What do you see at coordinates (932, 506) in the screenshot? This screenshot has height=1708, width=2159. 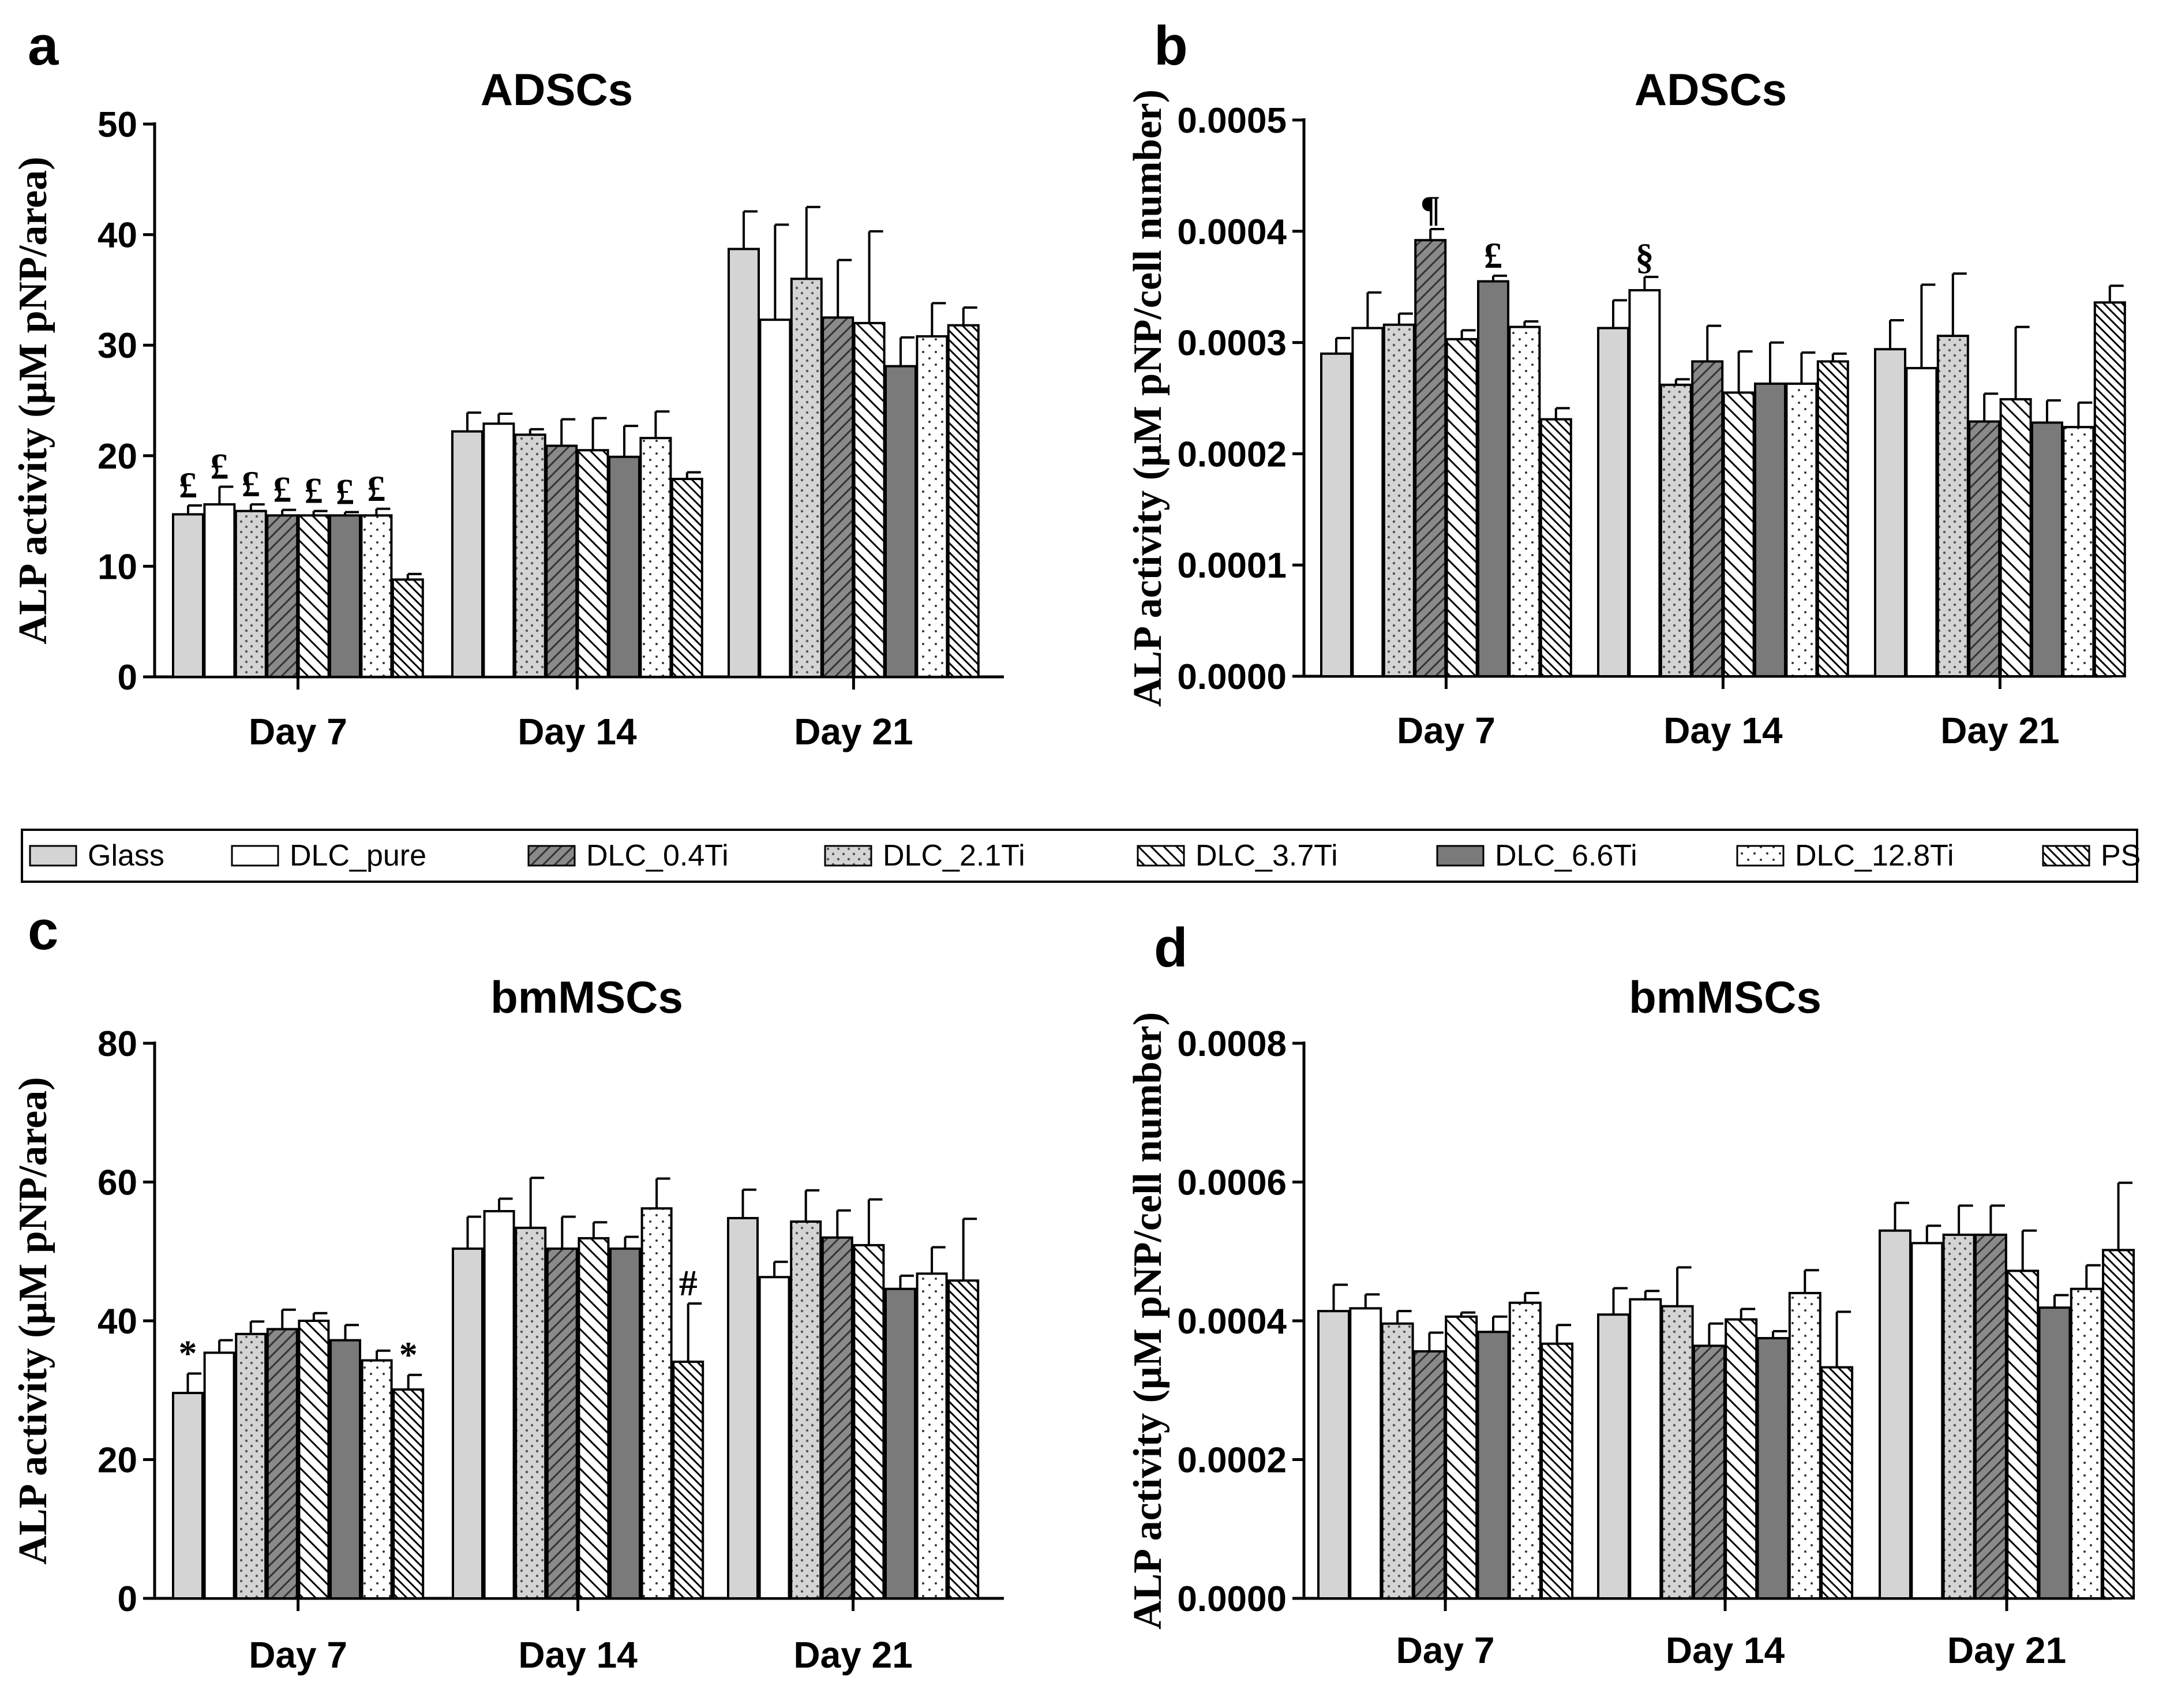 I see `bar-dlc-12-8ti-day21` at bounding box center [932, 506].